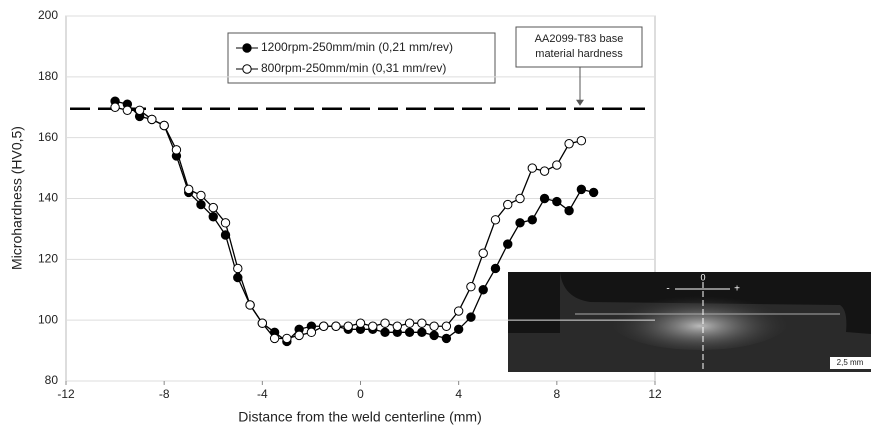  I want to click on x-tick-label: -12, so click(66, 394).